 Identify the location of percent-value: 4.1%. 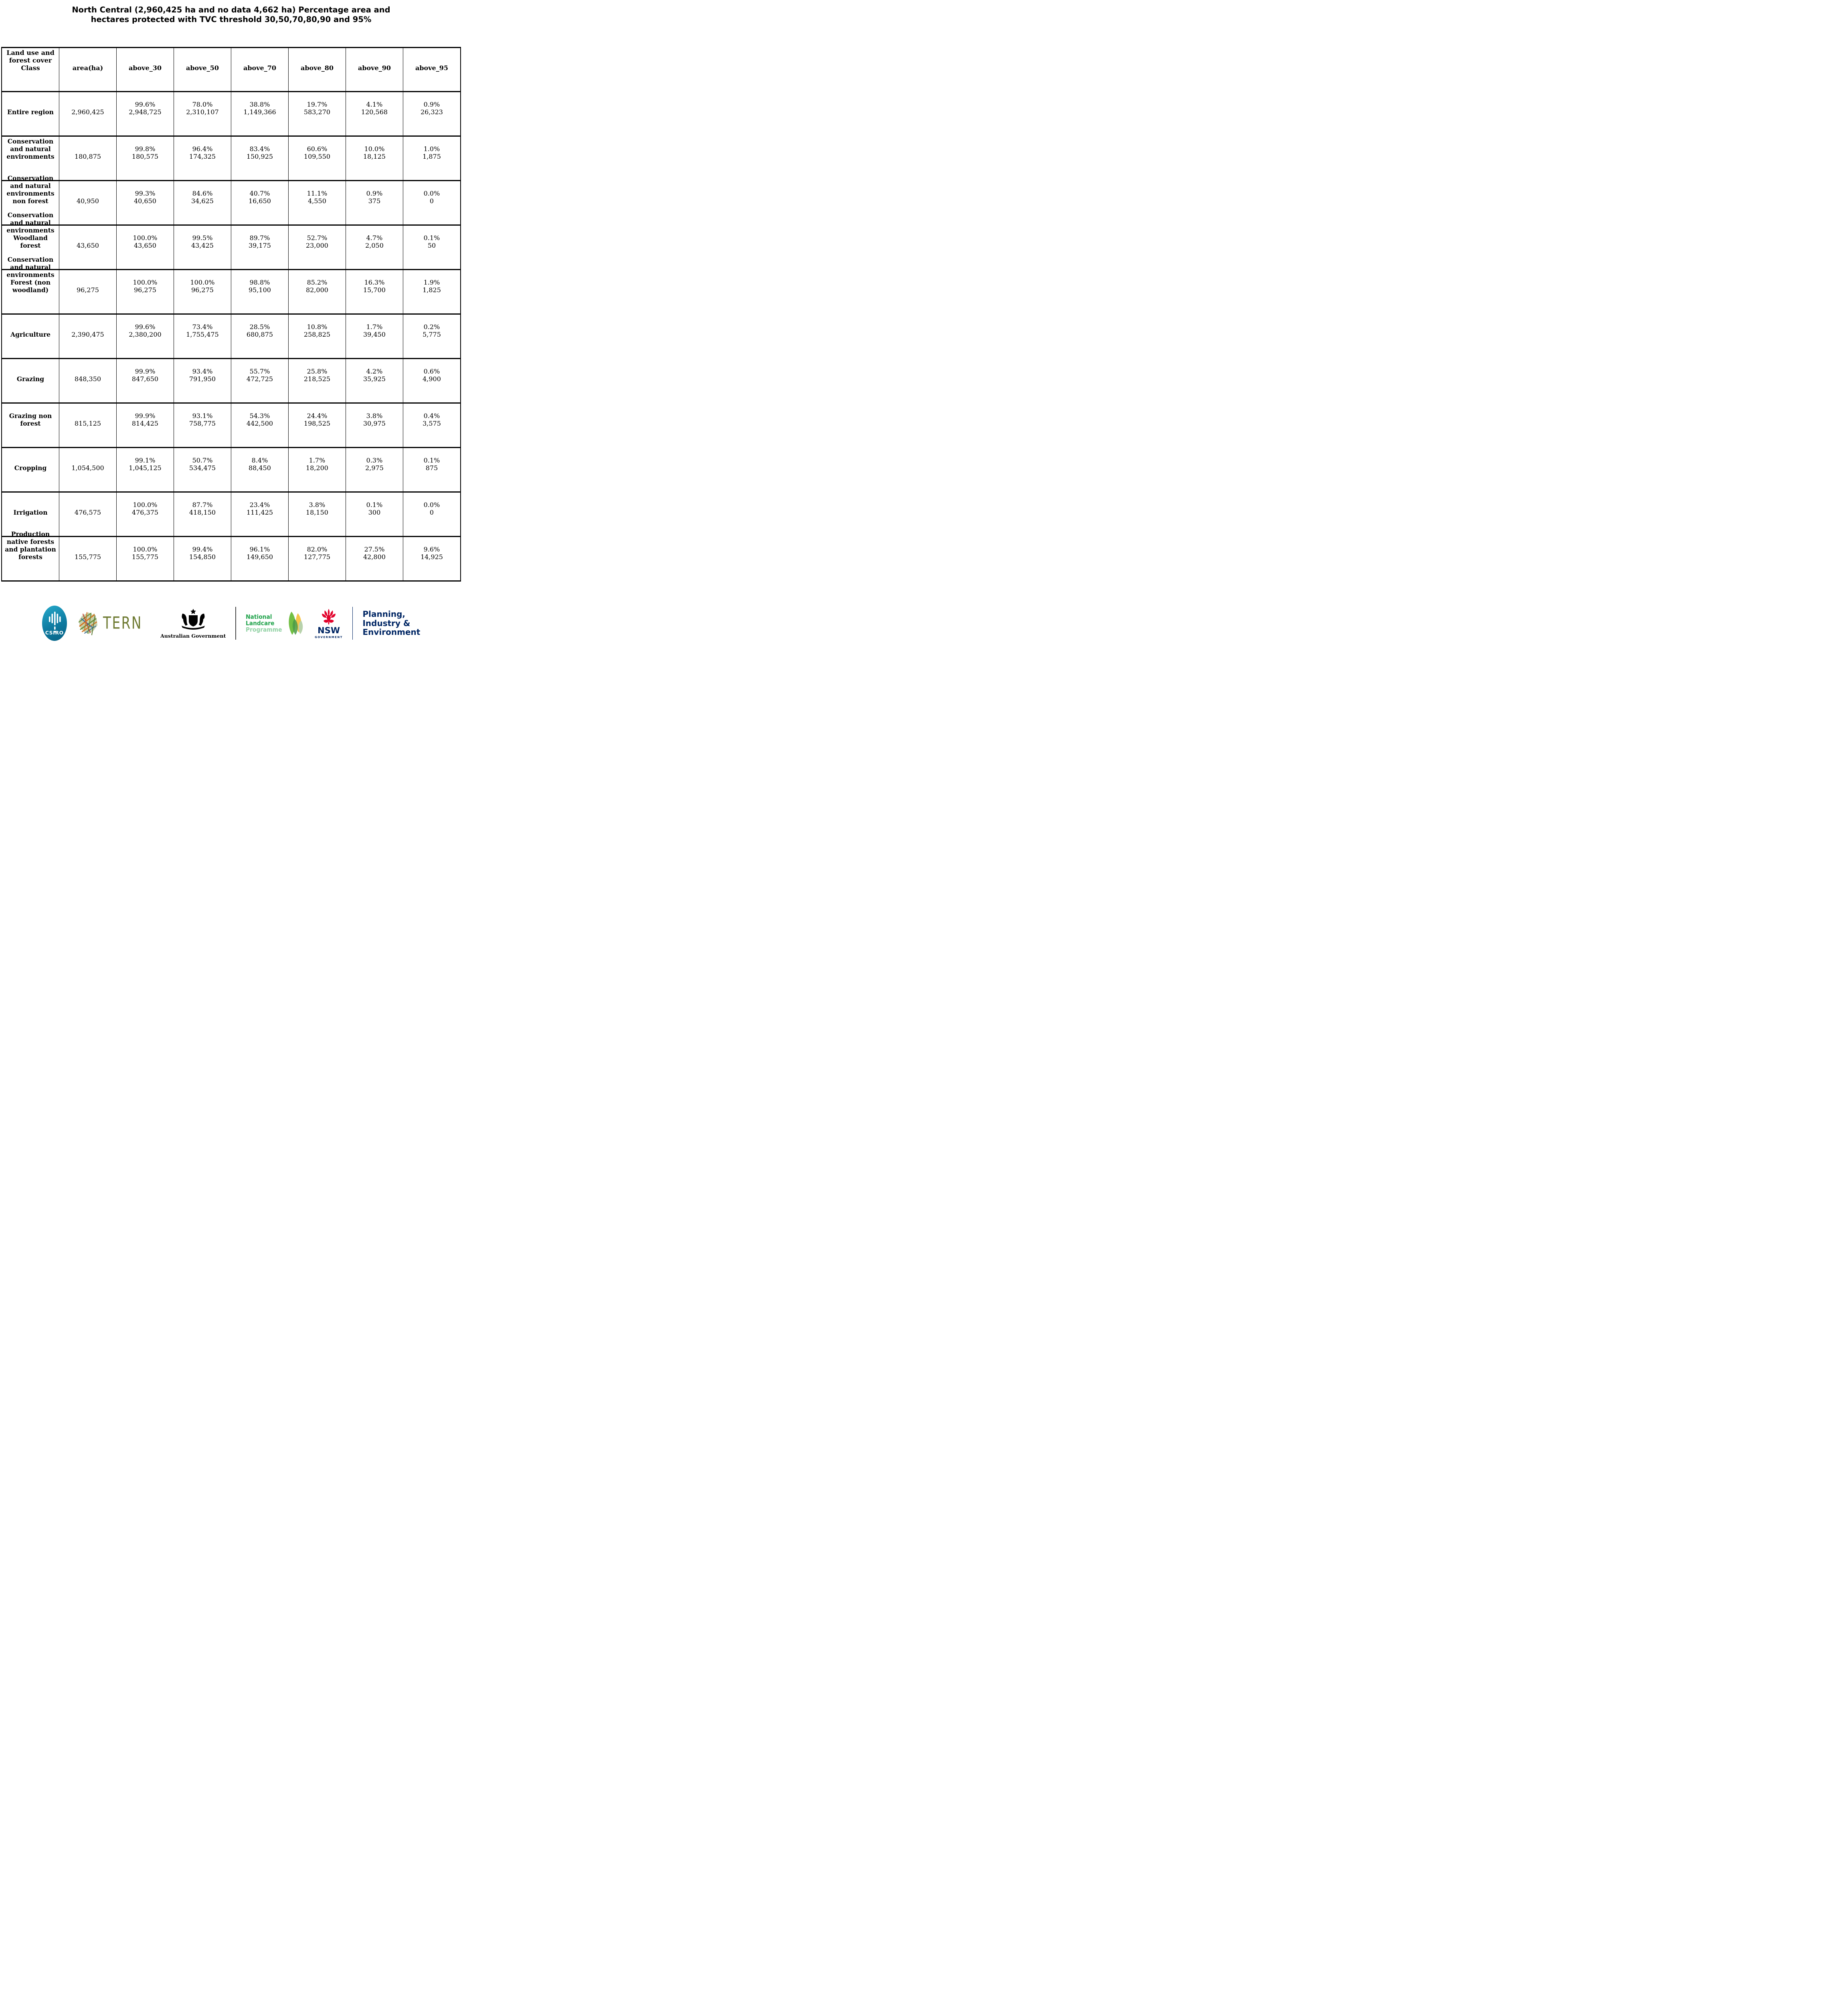
(374, 104).